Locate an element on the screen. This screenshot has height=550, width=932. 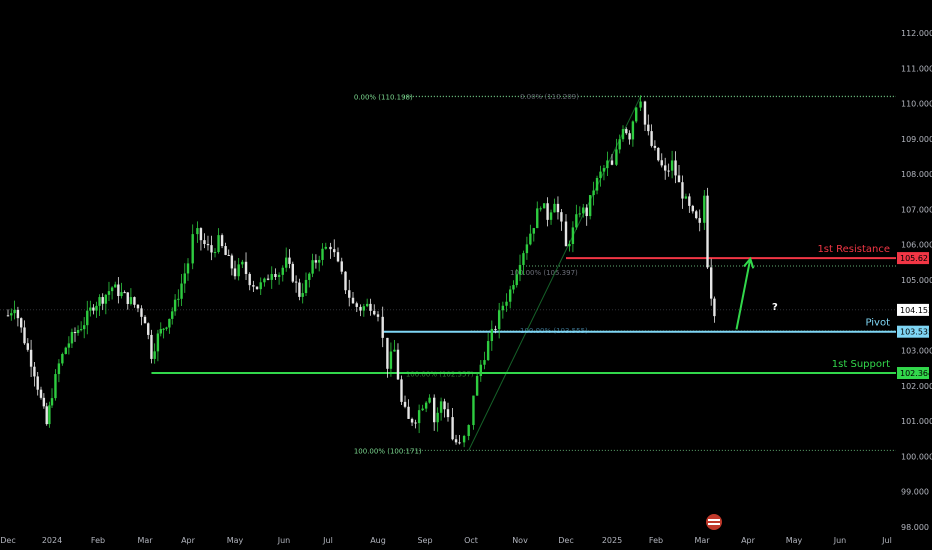
y-tick-label: 111.000 is located at coordinates (916, 68).